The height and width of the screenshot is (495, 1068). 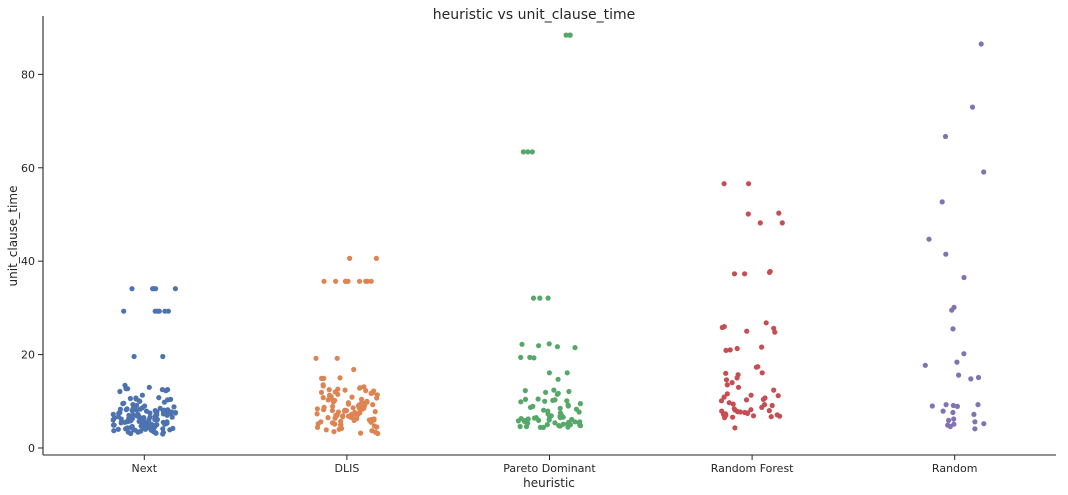 I want to click on x-tick-label: Pareto Dominant, so click(x=549, y=468).